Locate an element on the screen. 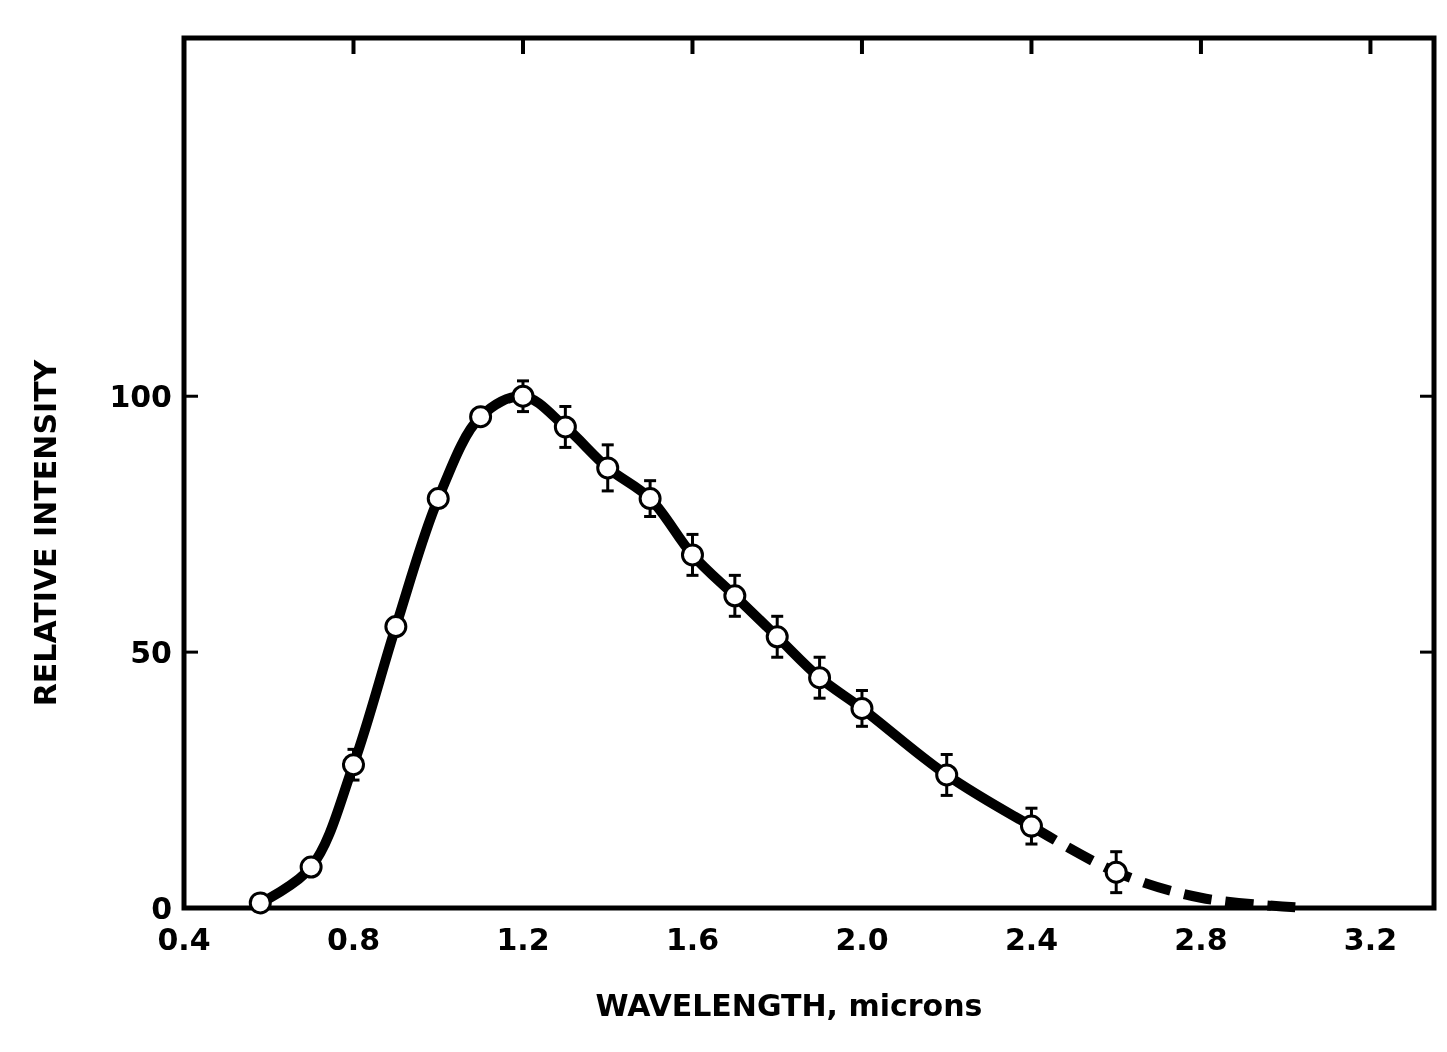  y-tick-label: 100 is located at coordinates (140, 397).